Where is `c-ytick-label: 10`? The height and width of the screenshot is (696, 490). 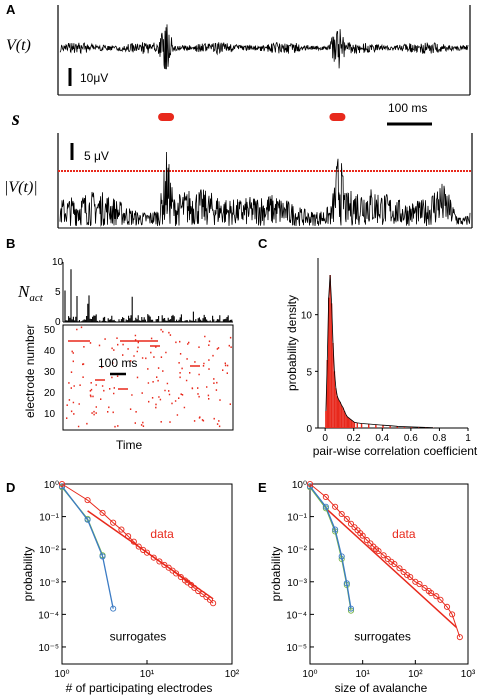 c-ytick-label: 10 is located at coordinates (307, 316).